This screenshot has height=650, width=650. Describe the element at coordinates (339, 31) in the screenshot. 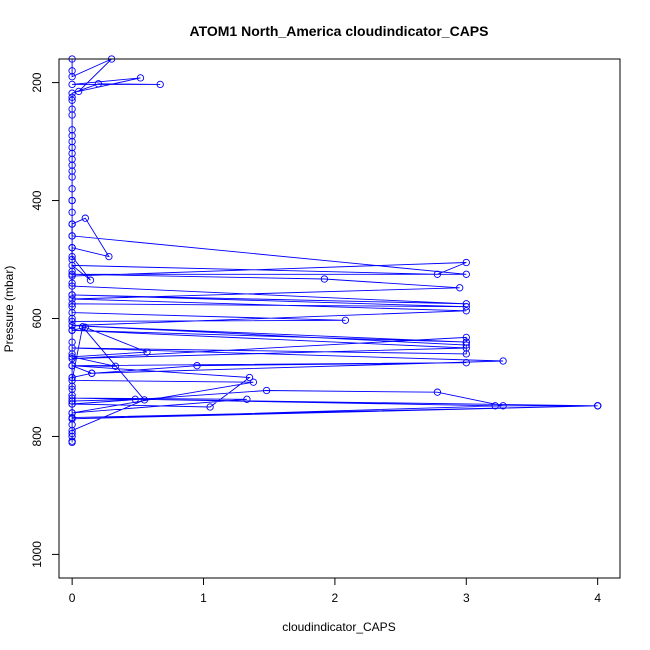

I see `chart-title: ATOM1 North_America cloudindicator_CAPS` at that location.